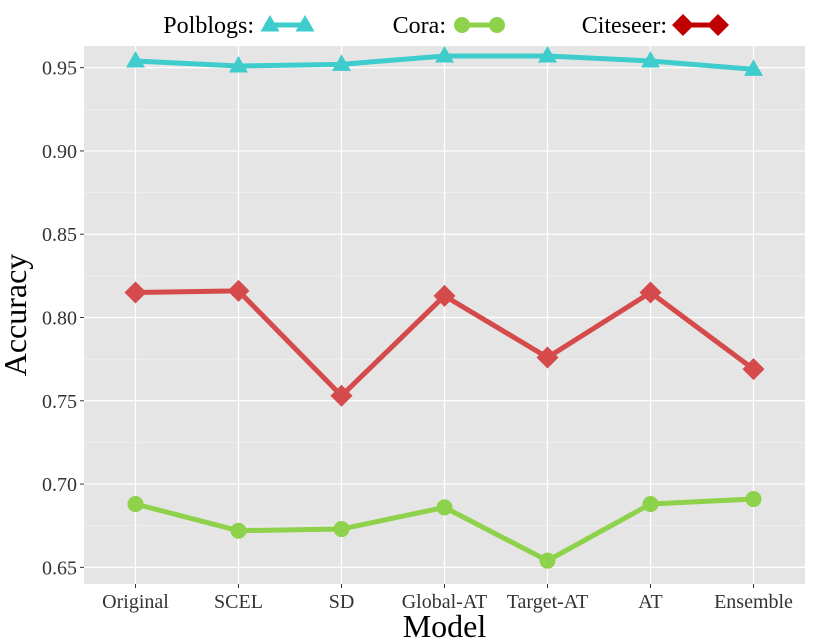  What do you see at coordinates (59, 318) in the screenshot?
I see `y-tick-label: 0.80` at bounding box center [59, 318].